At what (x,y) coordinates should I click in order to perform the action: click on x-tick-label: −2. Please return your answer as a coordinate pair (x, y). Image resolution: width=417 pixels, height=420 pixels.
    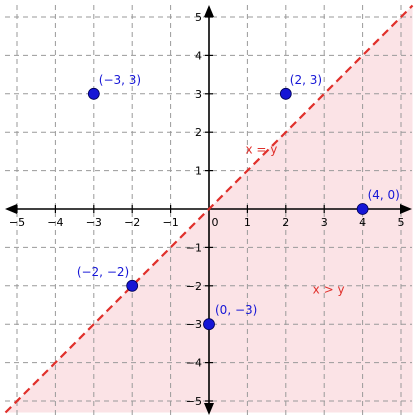
    Looking at the image, I should click on (132, 222).